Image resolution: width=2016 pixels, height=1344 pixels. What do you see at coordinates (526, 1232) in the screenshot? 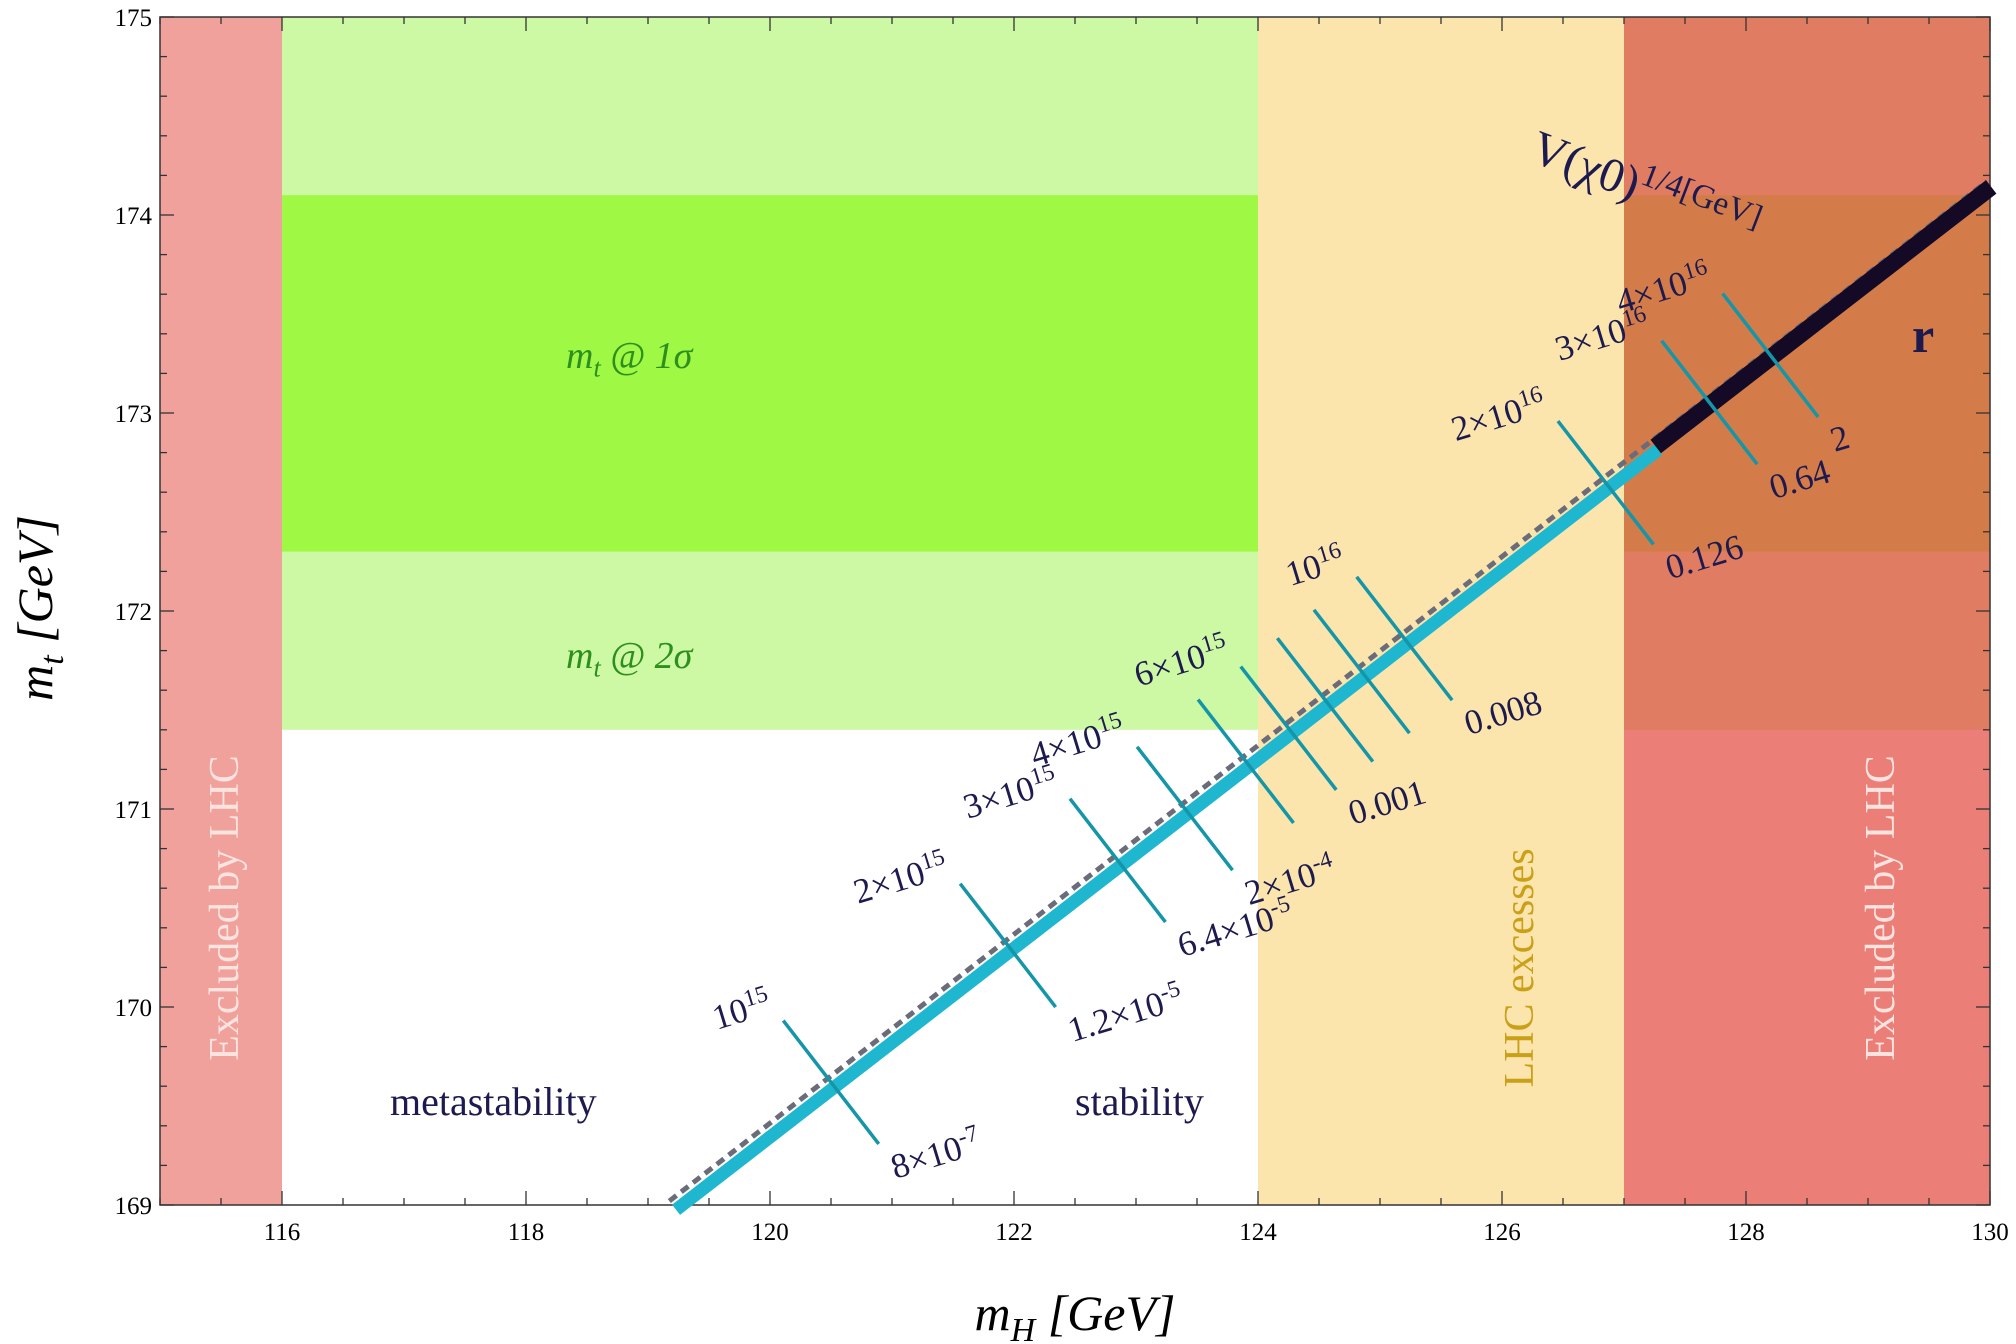
I see `x-tick-label: 118` at bounding box center [526, 1232].